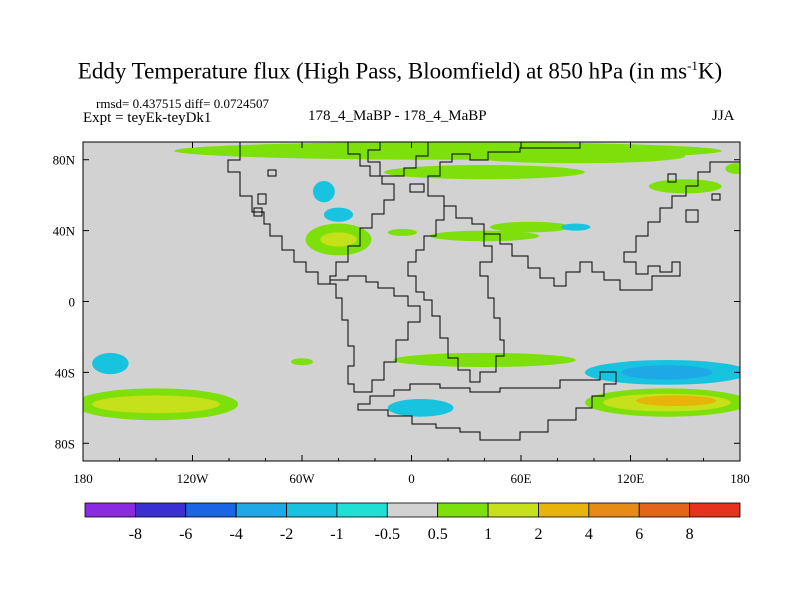 The height and width of the screenshot is (600, 800). What do you see at coordinates (723, 116) in the screenshot?
I see `season-label: JJA` at bounding box center [723, 116].